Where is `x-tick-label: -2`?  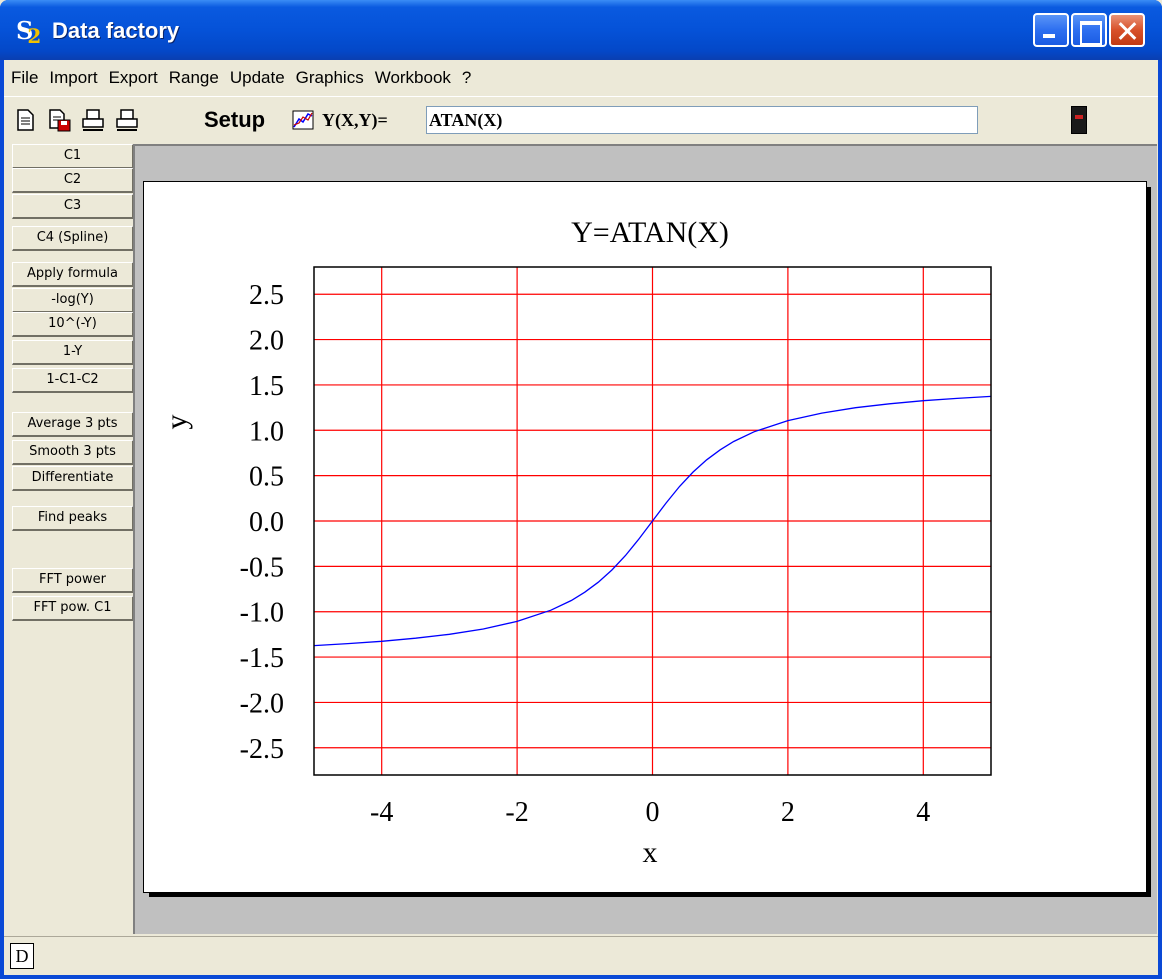
x-tick-label: -2 is located at coordinates (516, 812).